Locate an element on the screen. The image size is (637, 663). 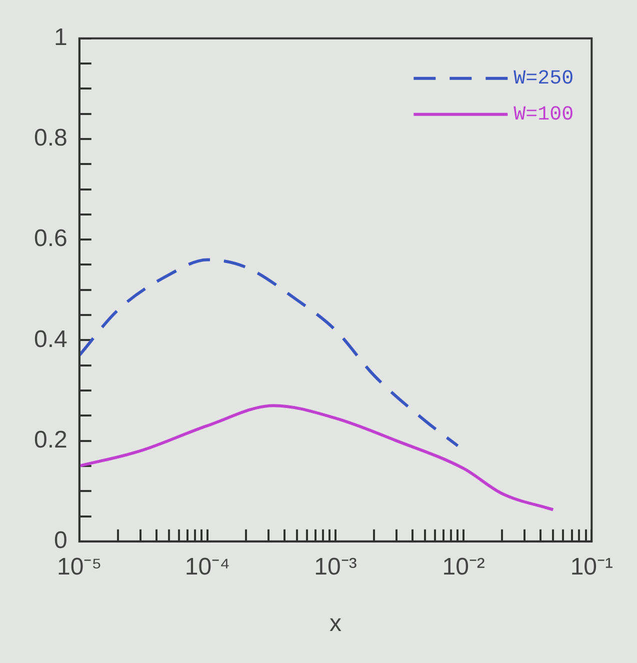
x-tick-label: 10⁻¹ is located at coordinates (592, 566).